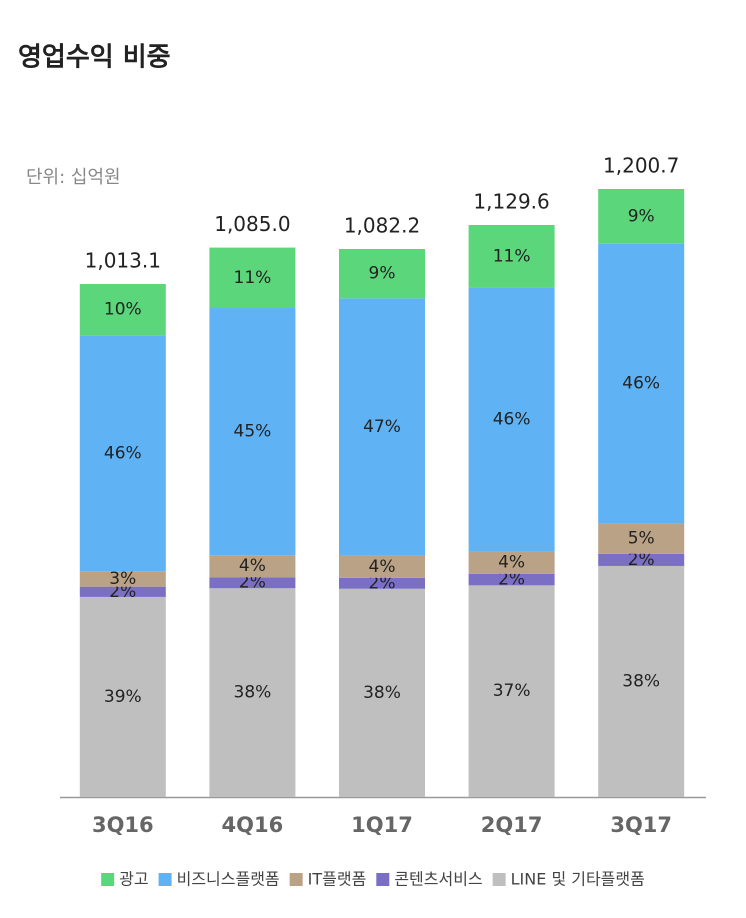  I want to click on x-tick-label: 2Q17, so click(512, 825).